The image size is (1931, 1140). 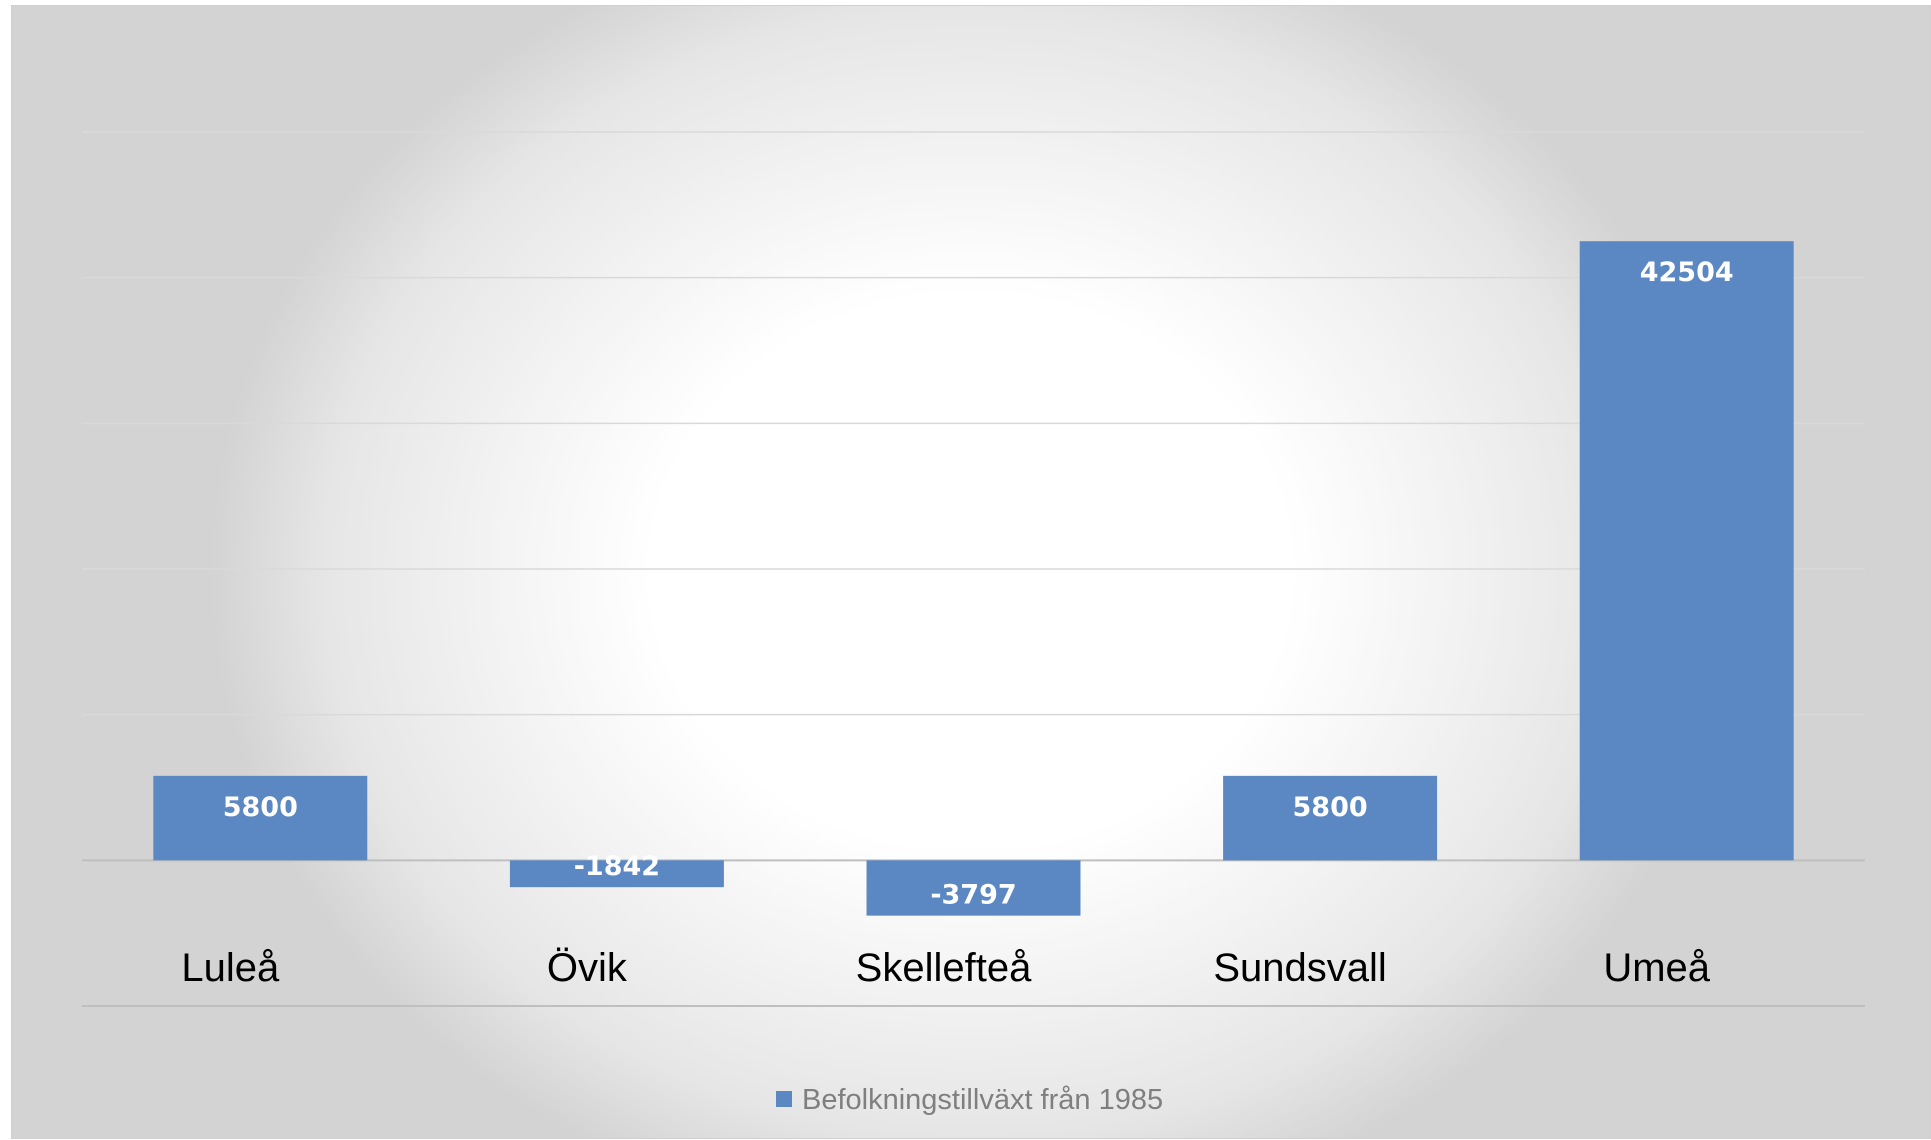 What do you see at coordinates (1656, 968) in the screenshot?
I see `category-label: Umeå` at bounding box center [1656, 968].